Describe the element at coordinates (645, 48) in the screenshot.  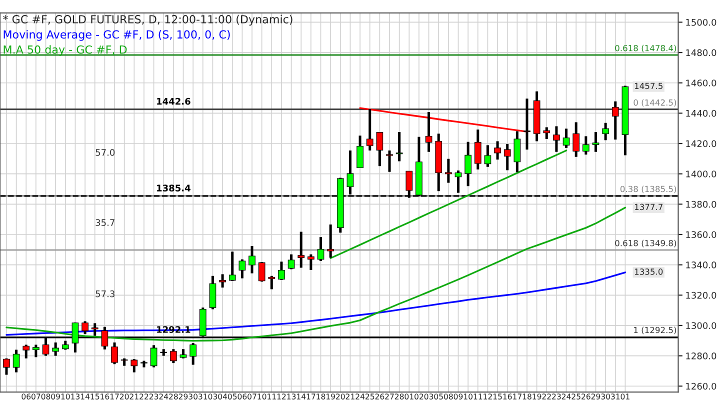
I see `ref-line-label: 0.618 (1478.4)` at that location.